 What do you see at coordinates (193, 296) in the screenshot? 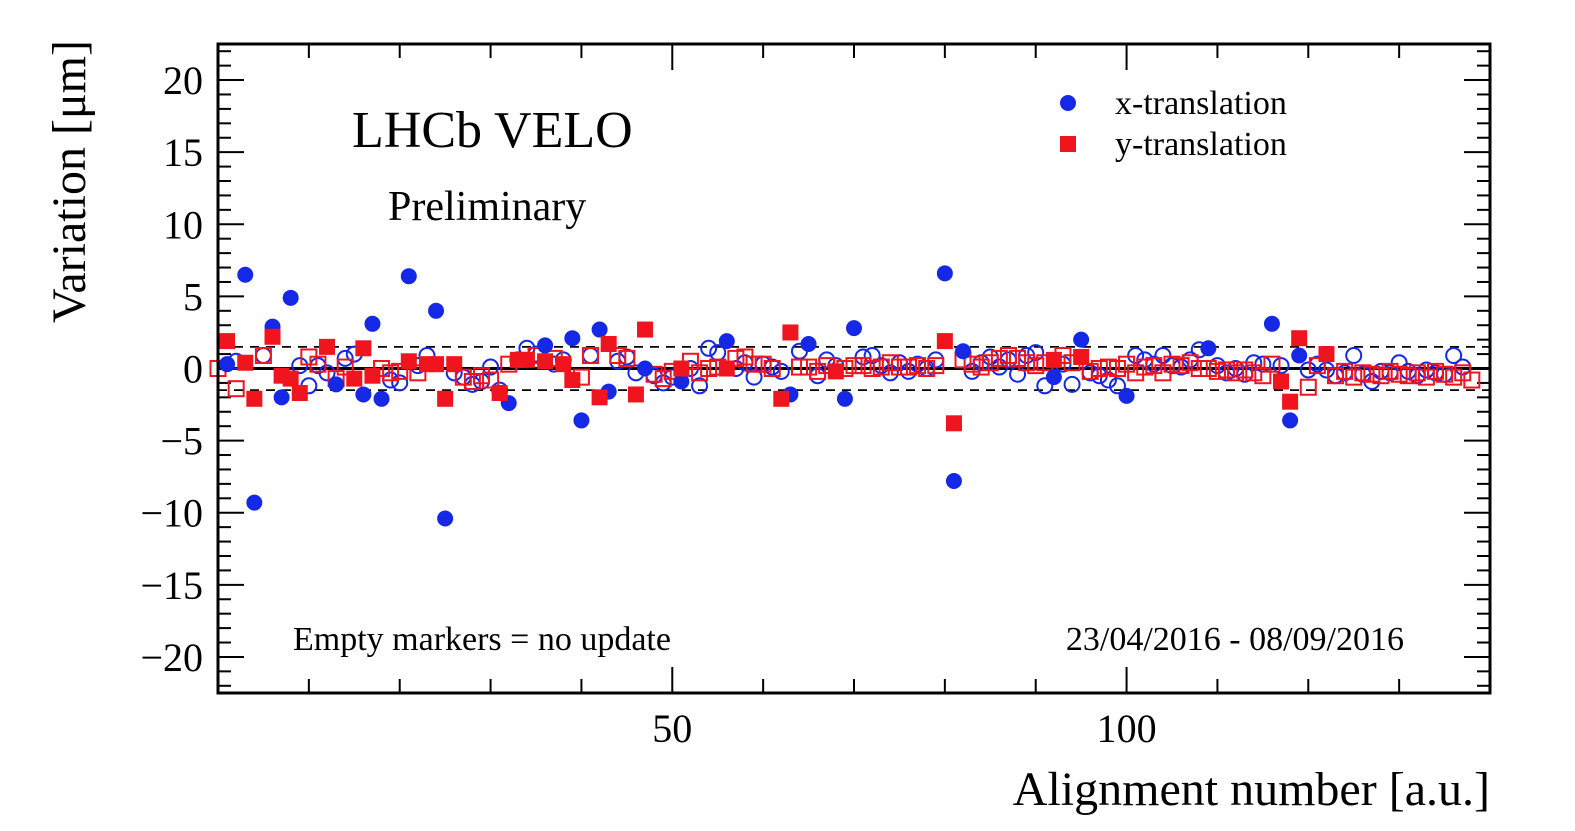
I see `y-tick-label: 5` at bounding box center [193, 296].